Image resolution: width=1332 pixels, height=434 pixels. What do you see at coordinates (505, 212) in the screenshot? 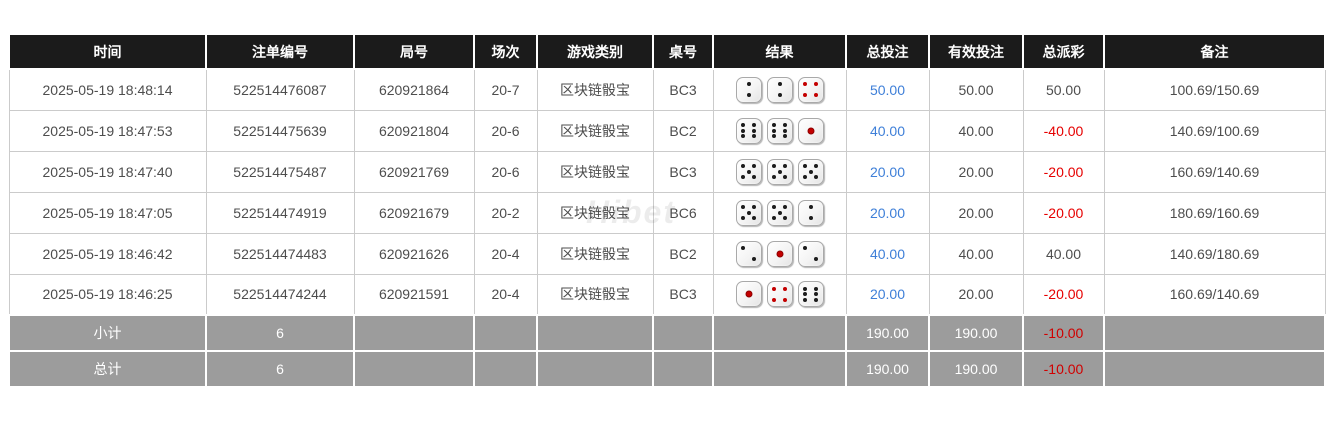
I see `cell-session: 20-2` at bounding box center [505, 212].